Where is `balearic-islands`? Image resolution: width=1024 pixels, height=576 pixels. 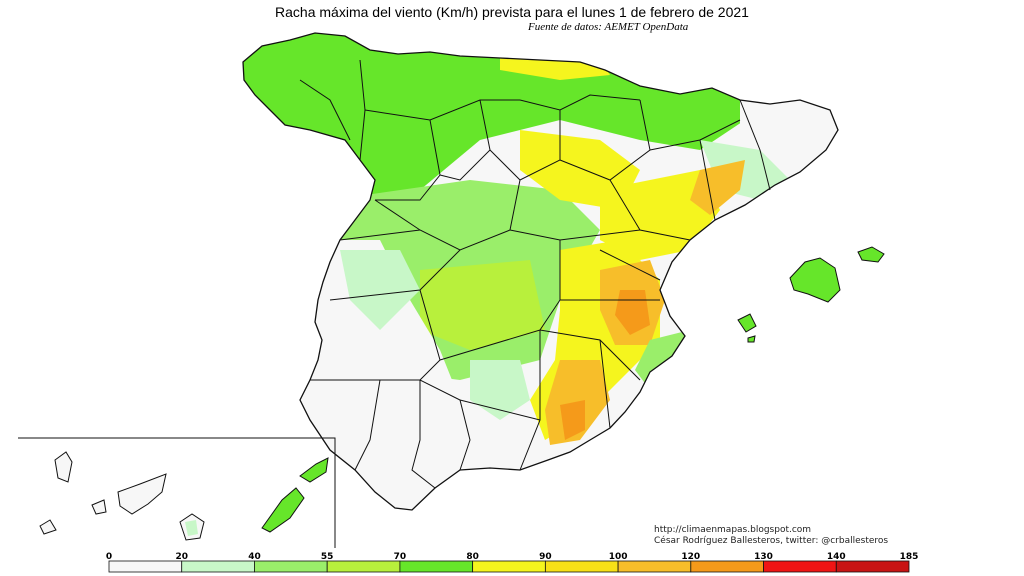 balearic-islands is located at coordinates (811, 294).